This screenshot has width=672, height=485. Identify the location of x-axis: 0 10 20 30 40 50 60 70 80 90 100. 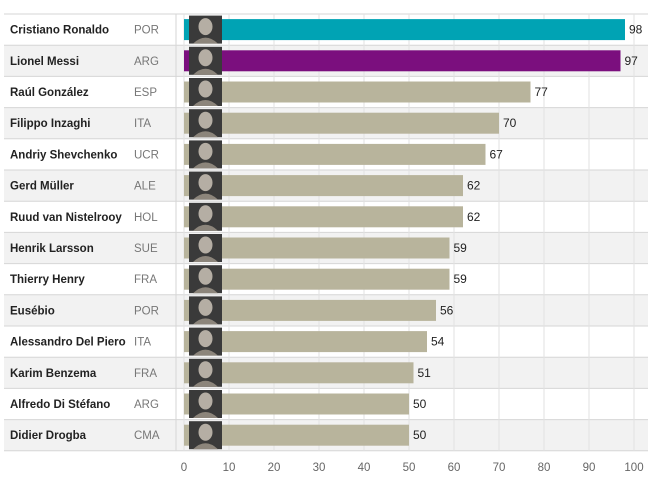
(412, 468).